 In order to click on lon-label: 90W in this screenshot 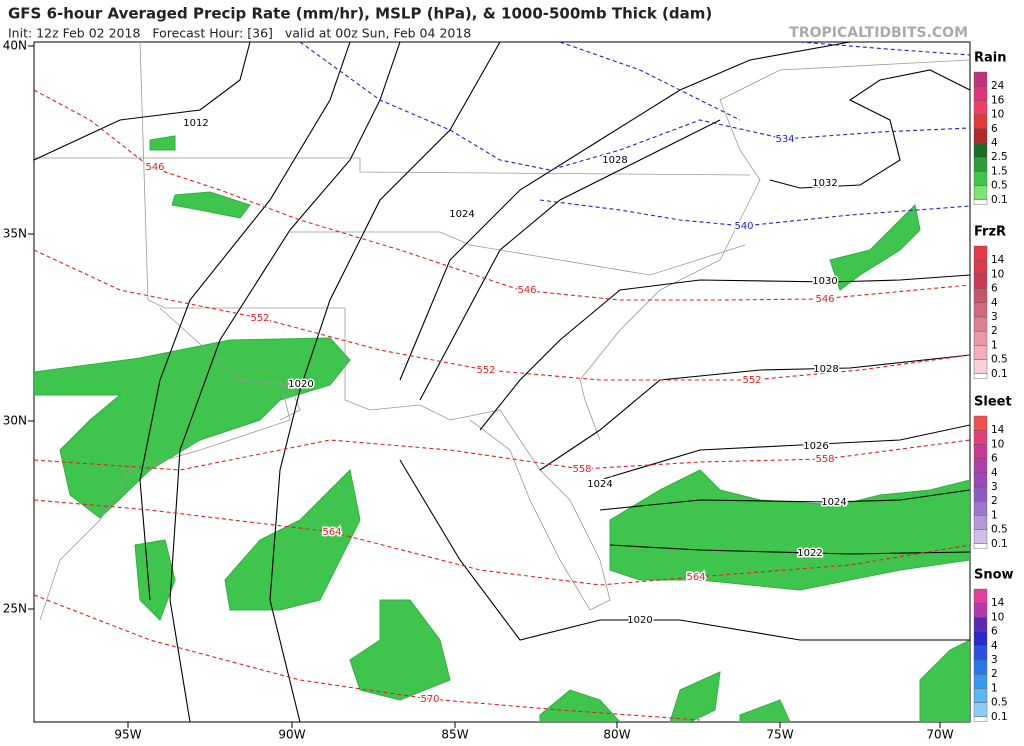, I will do `click(291, 735)`.